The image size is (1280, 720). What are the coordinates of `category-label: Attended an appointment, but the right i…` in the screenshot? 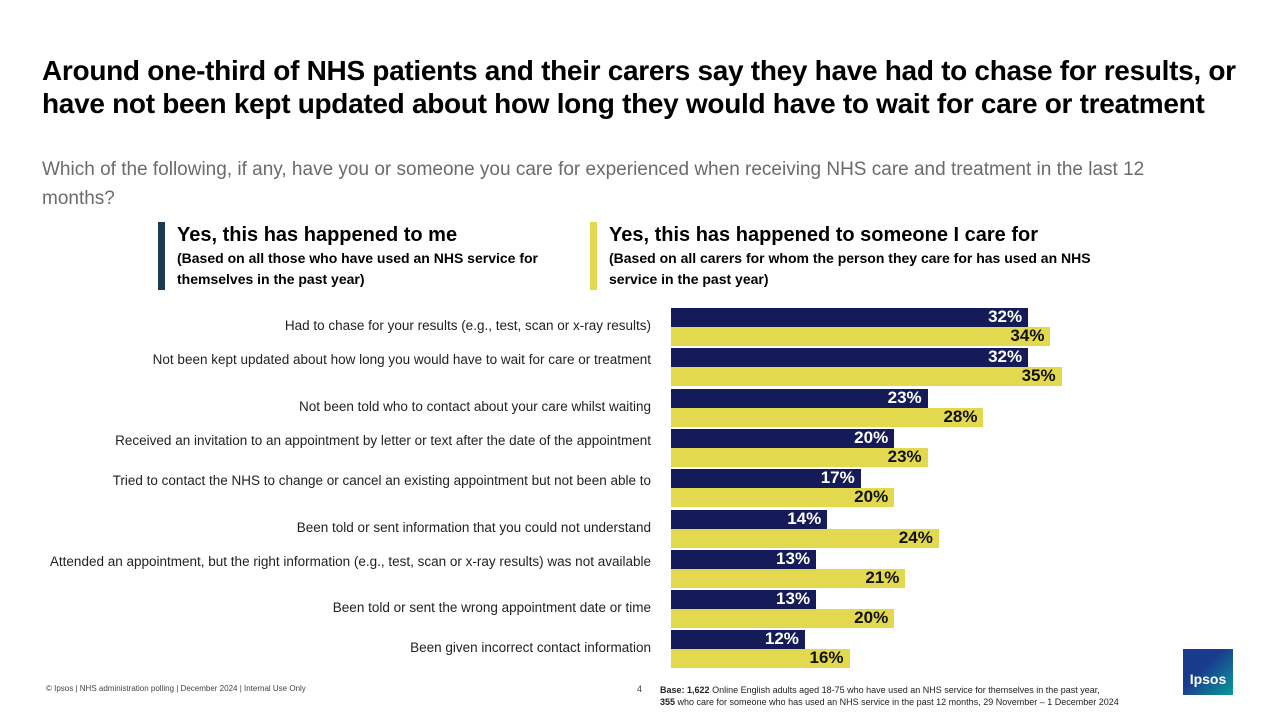 It's located at (350, 561).